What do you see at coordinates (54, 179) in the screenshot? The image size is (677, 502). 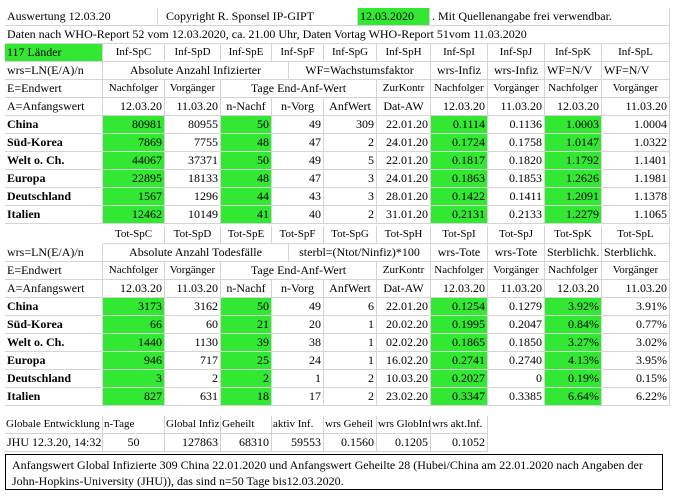 I see `table1-cell-country: Europa` at bounding box center [54, 179].